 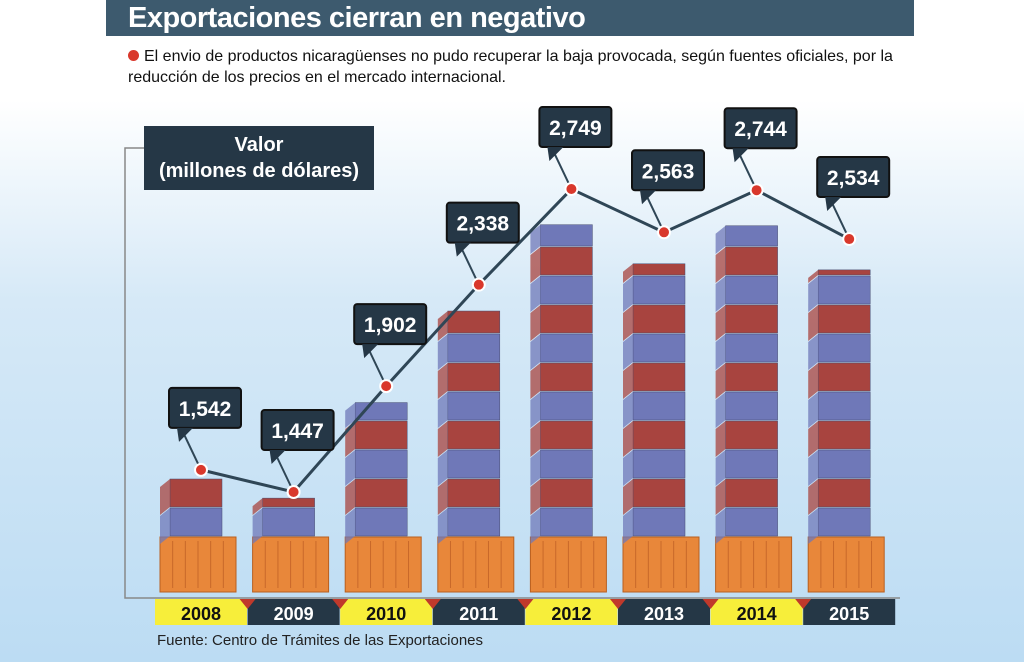 What do you see at coordinates (760, 129) in the screenshot?
I see `value-label: 2,744` at bounding box center [760, 129].